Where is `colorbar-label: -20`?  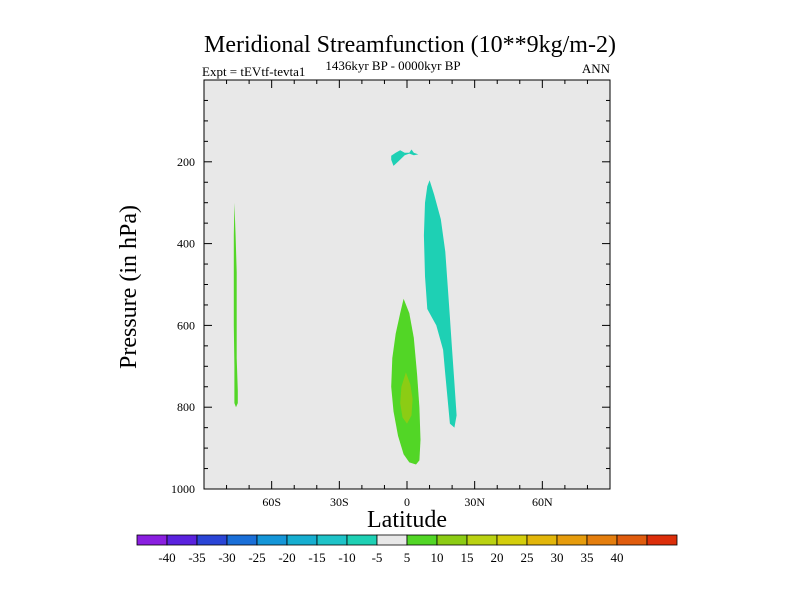 colorbar-label: -20 is located at coordinates (286, 557).